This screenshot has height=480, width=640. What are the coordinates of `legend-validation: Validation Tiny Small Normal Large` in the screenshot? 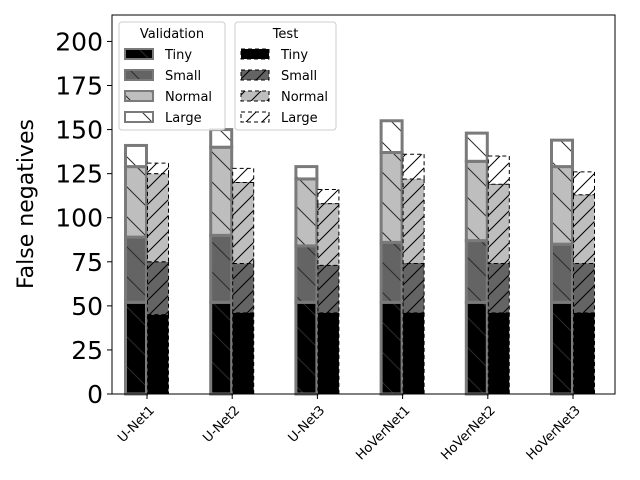 It's located at (172, 76).